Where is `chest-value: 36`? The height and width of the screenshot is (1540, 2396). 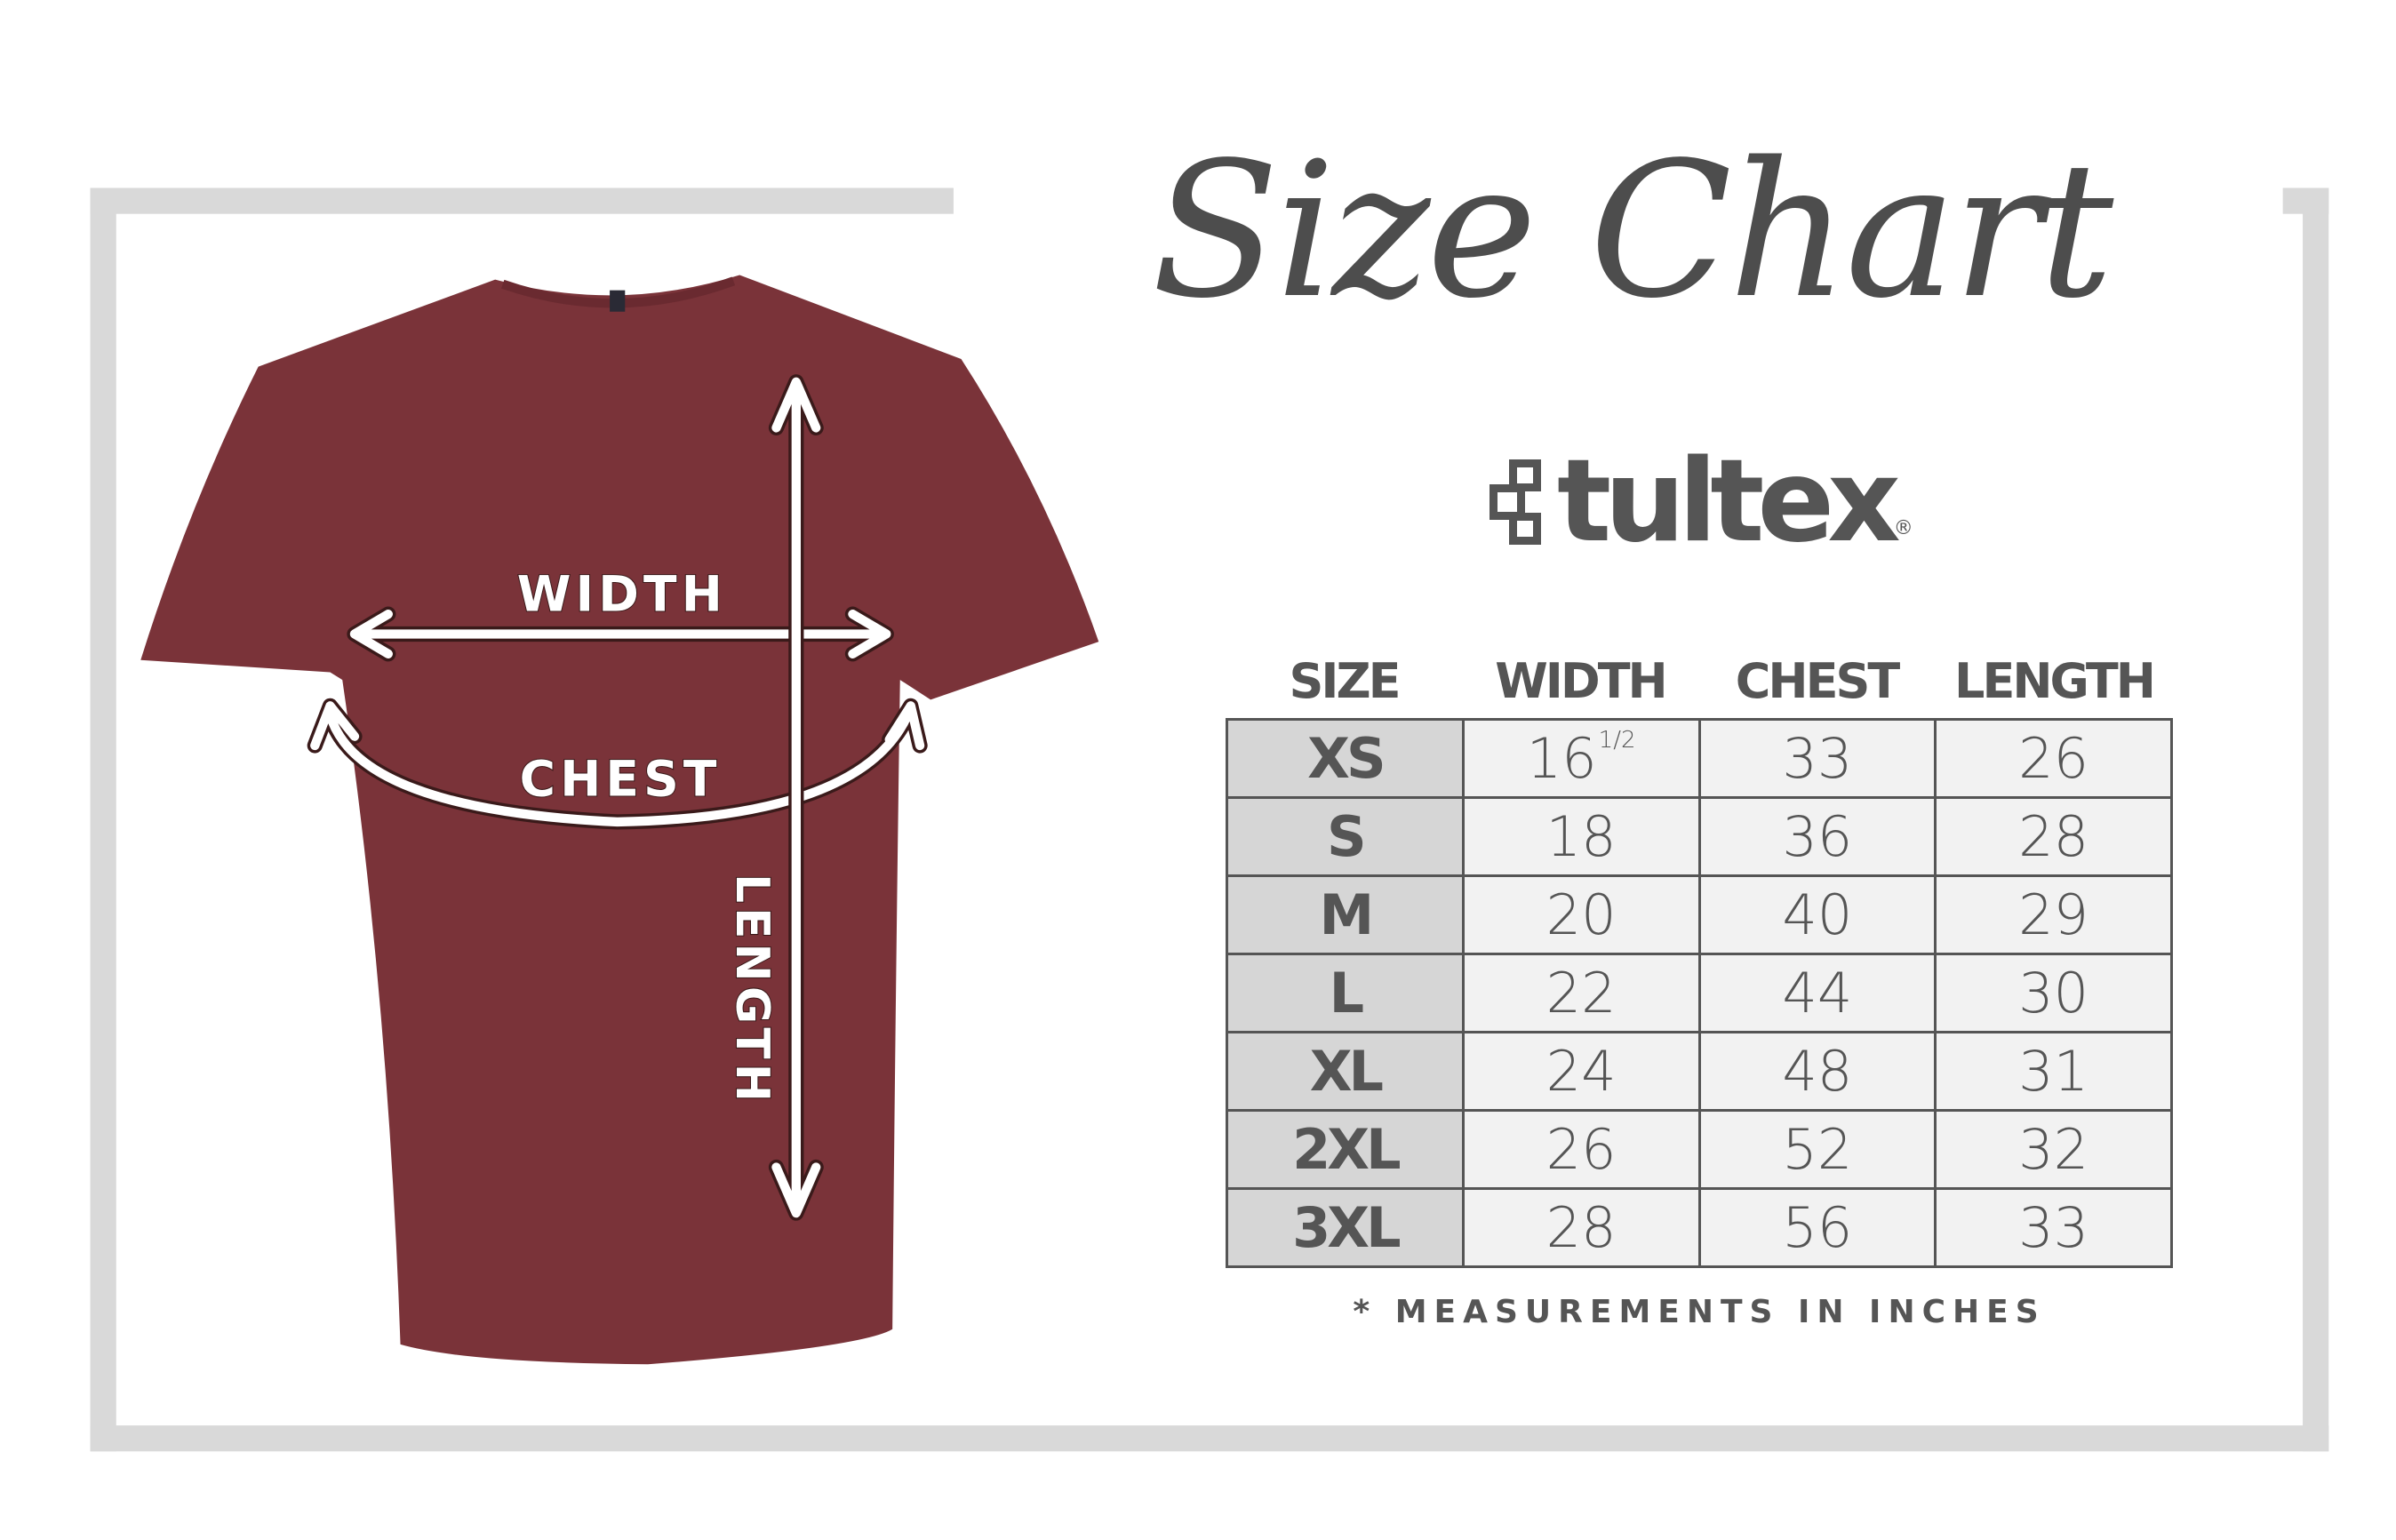
chest-value: 36 is located at coordinates (1817, 836).